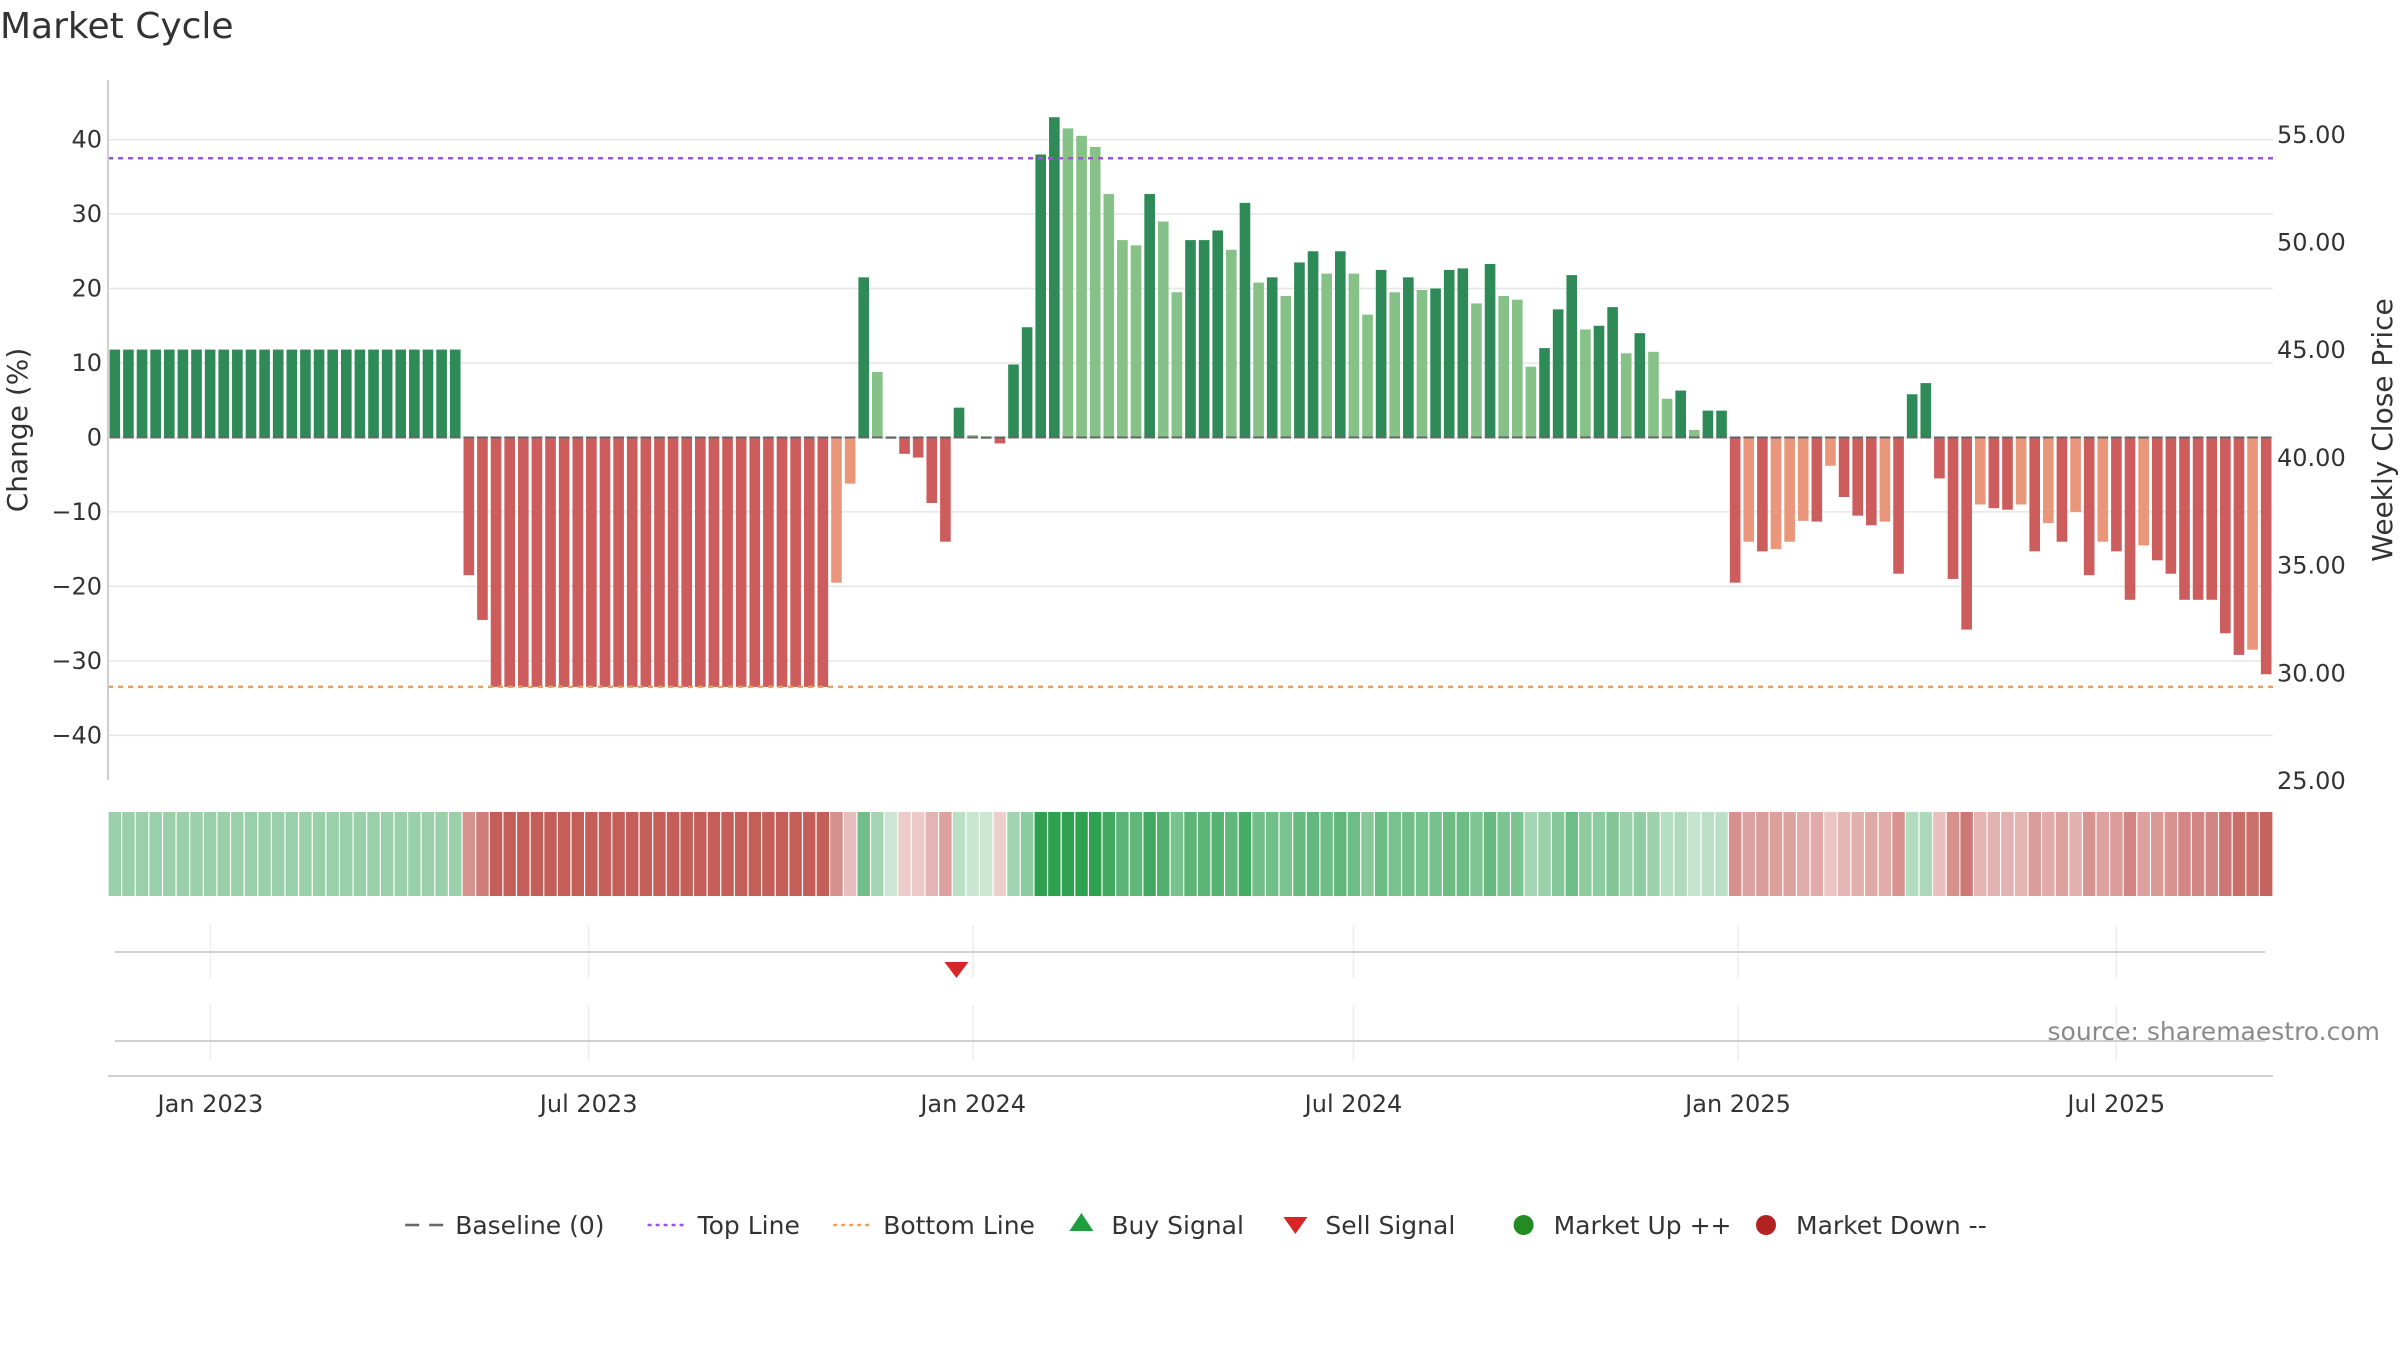  I want to click on y-right-tick-label: 35.00, so click(2311, 566).